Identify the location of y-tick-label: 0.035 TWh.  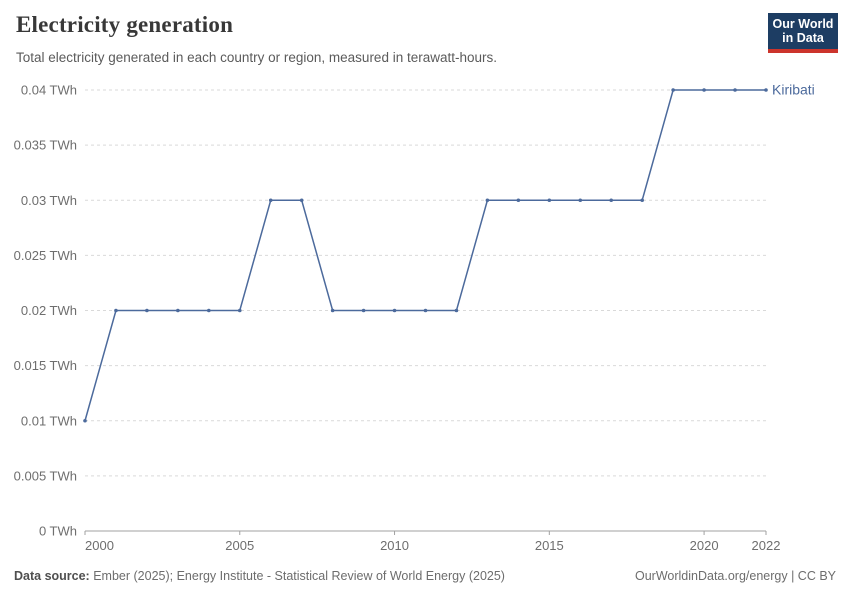
(45, 145).